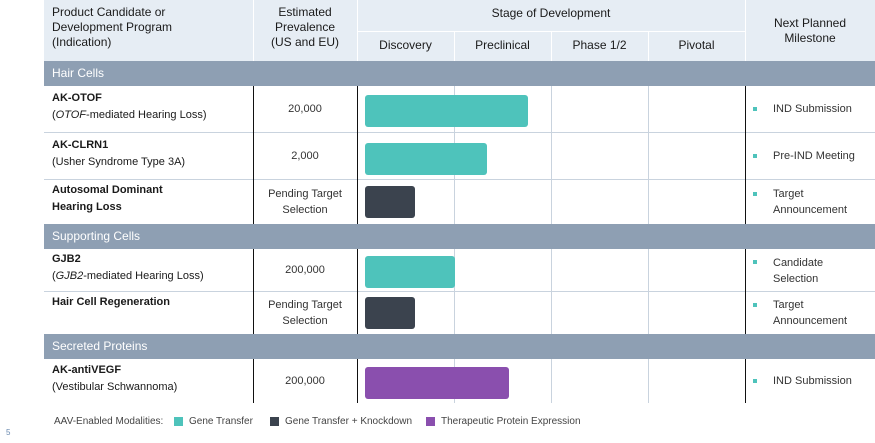  What do you see at coordinates (459, 236) in the screenshot?
I see `section-supporting-cells: Supporting Cells` at bounding box center [459, 236].